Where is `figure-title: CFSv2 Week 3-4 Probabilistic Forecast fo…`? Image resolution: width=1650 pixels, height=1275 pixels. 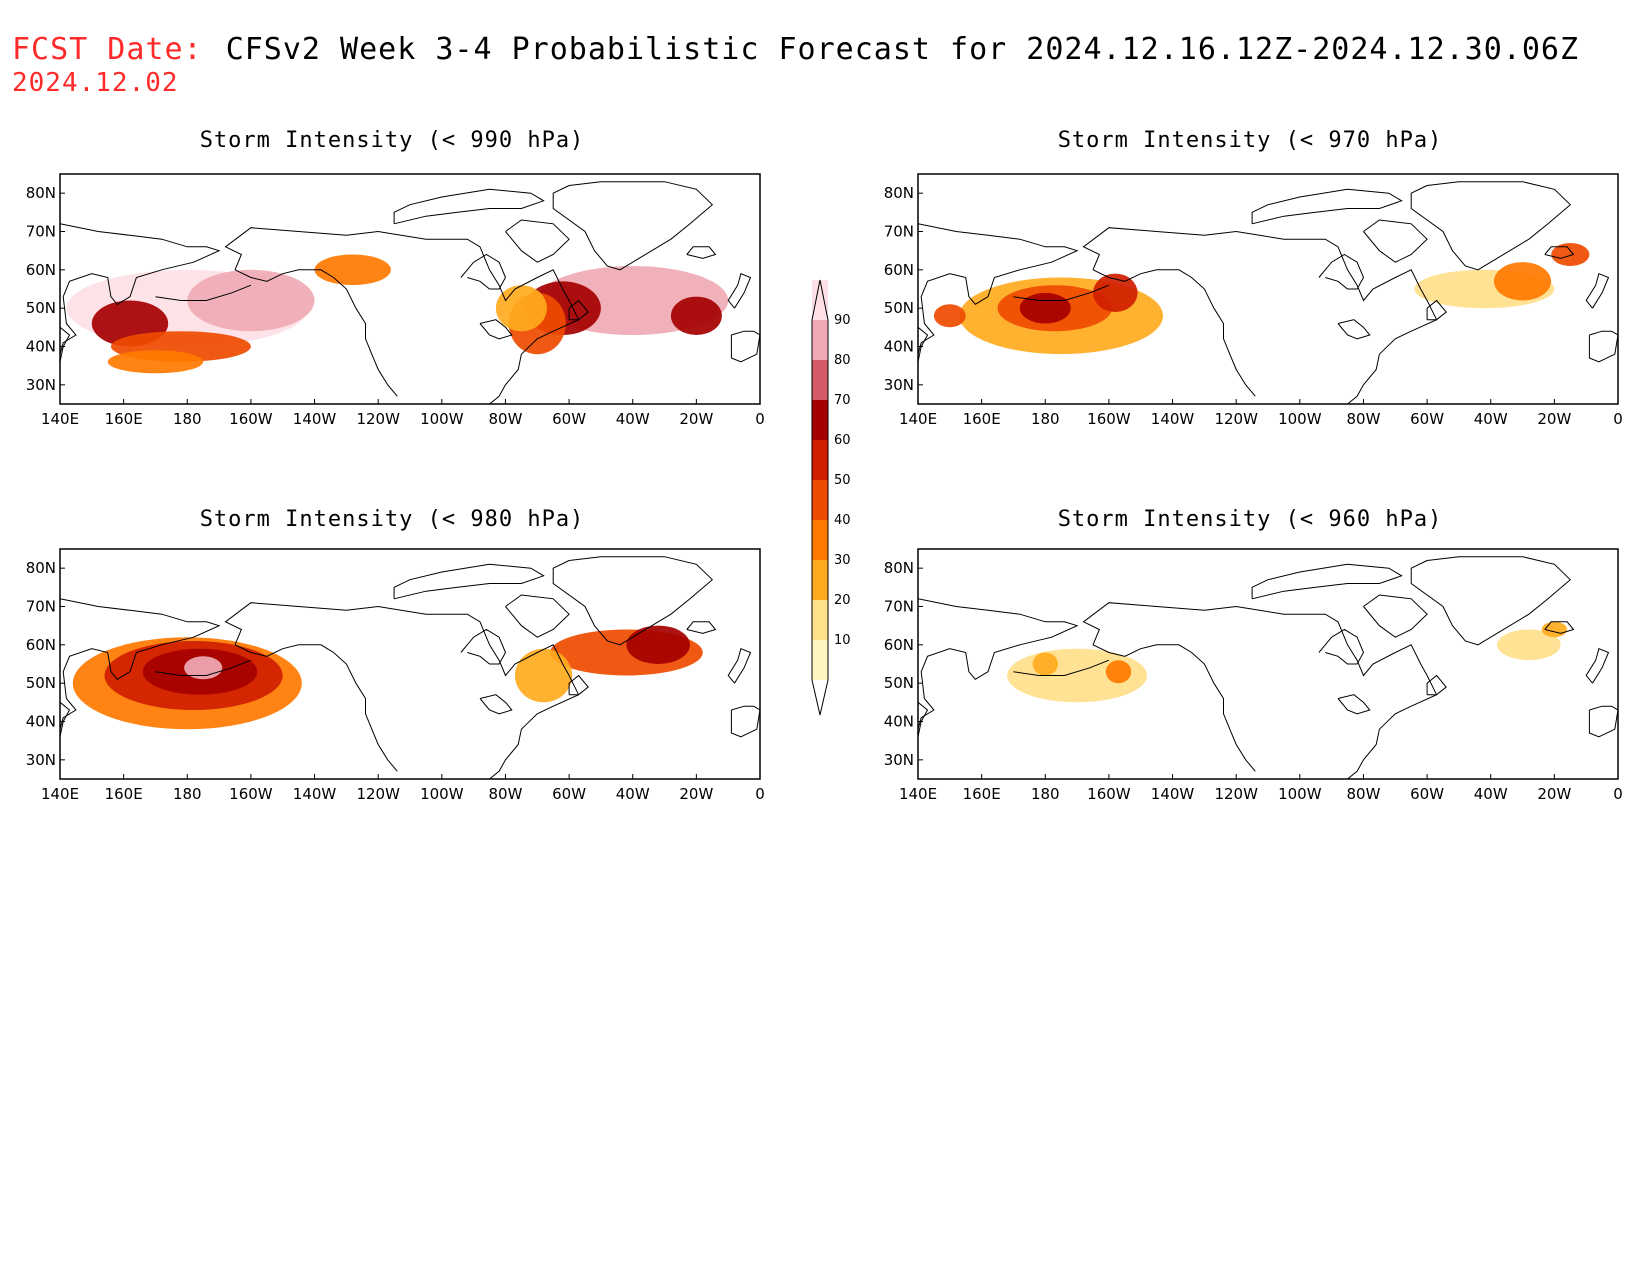
figure-title: CFSv2 Week 3-4 Probabilistic Forecast fo… is located at coordinates (902, 49).